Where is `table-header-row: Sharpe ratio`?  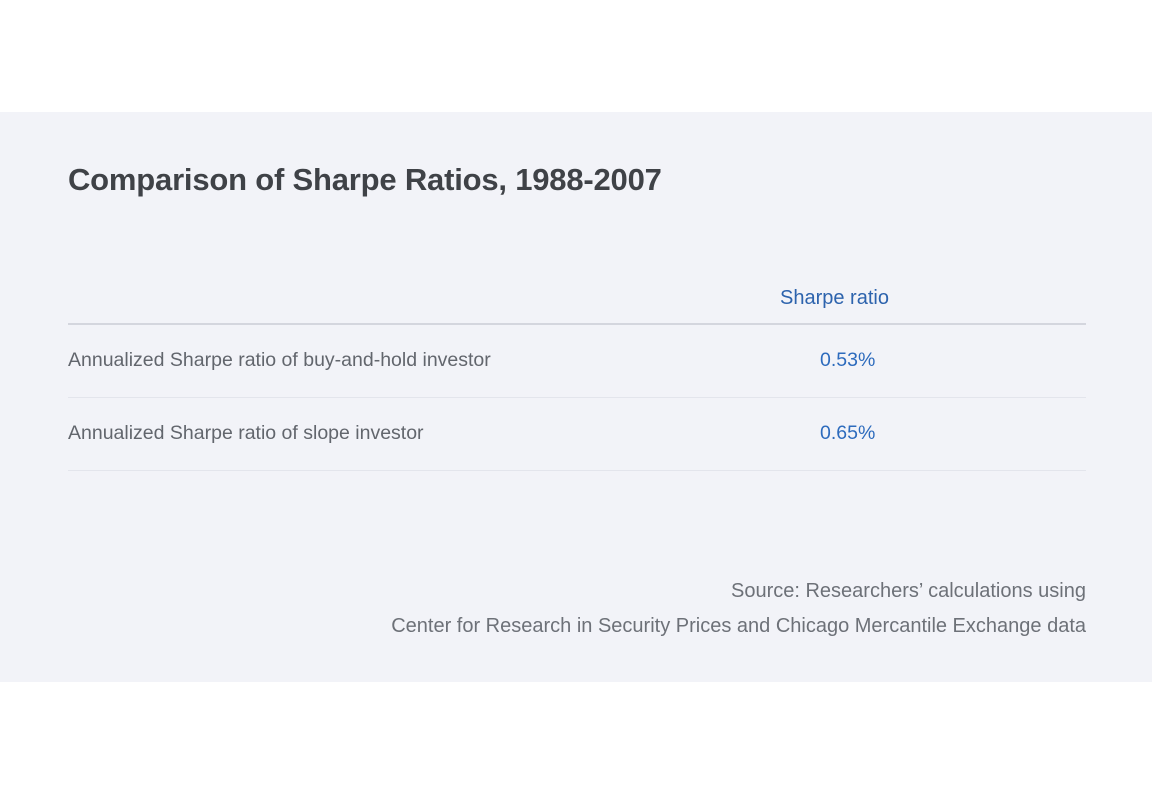
table-header-row: Sharpe ratio is located at coordinates (577, 306).